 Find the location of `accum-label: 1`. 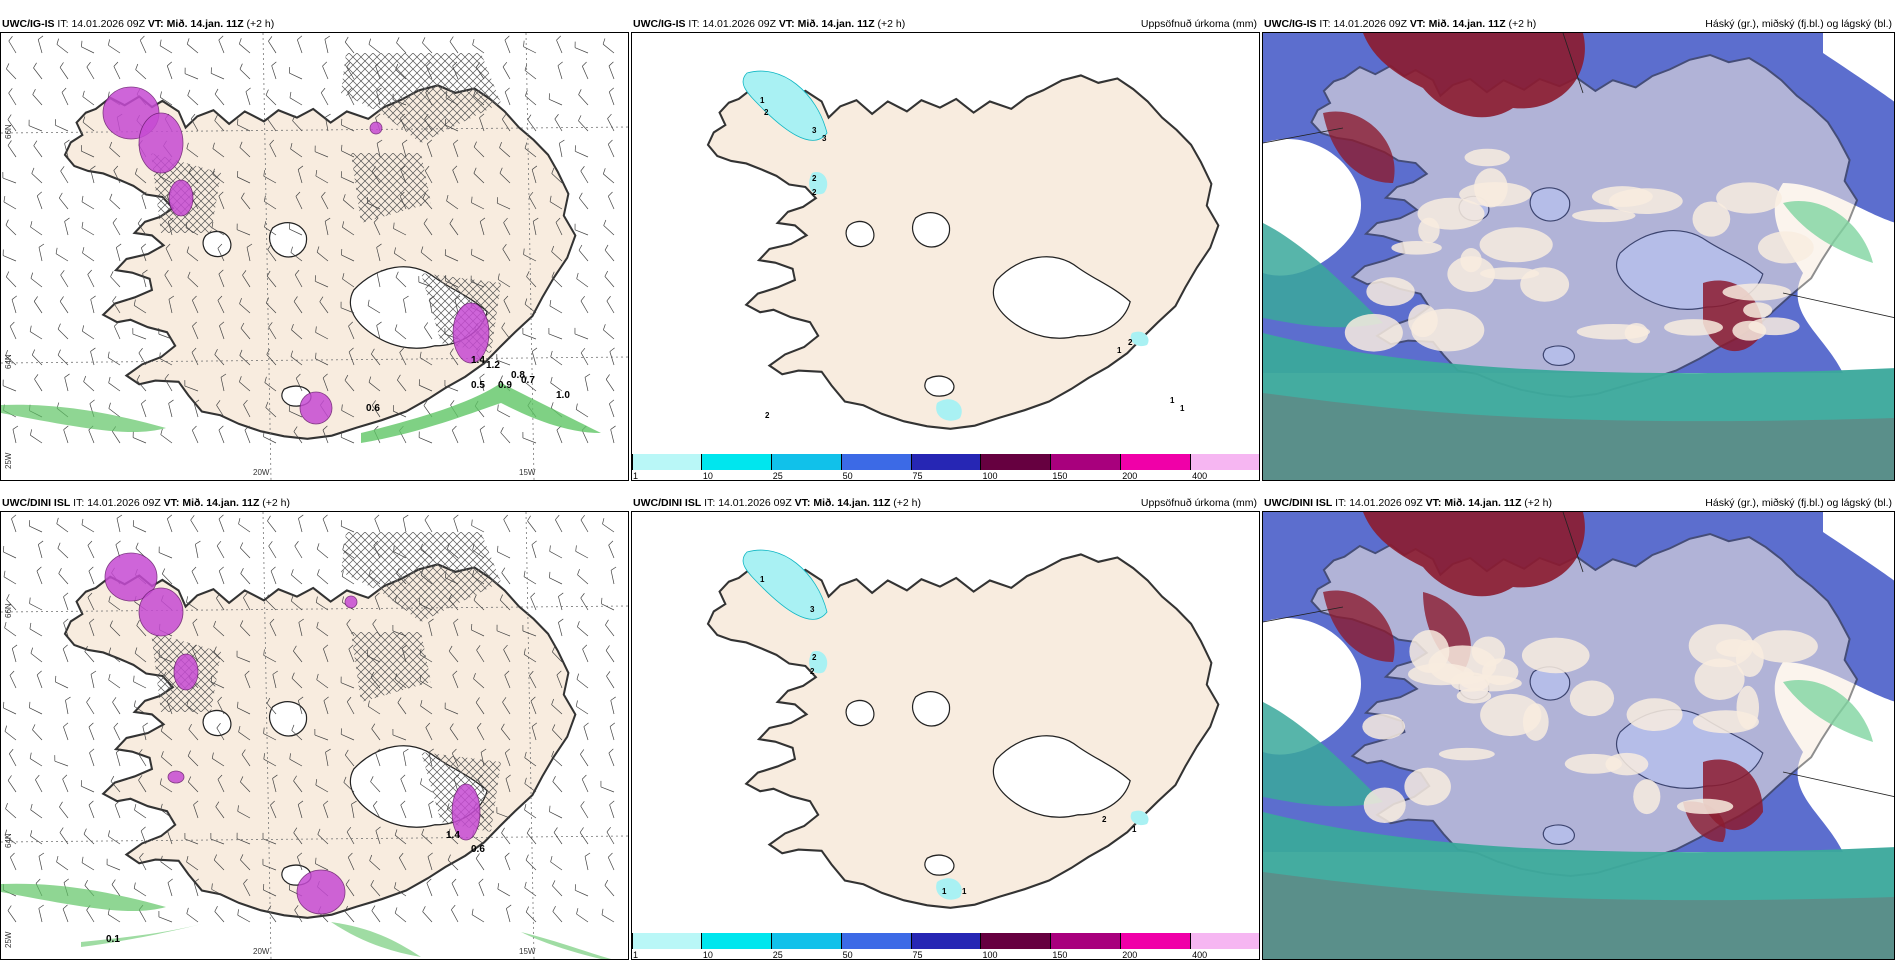

accum-label: 1 is located at coordinates (1172, 400).